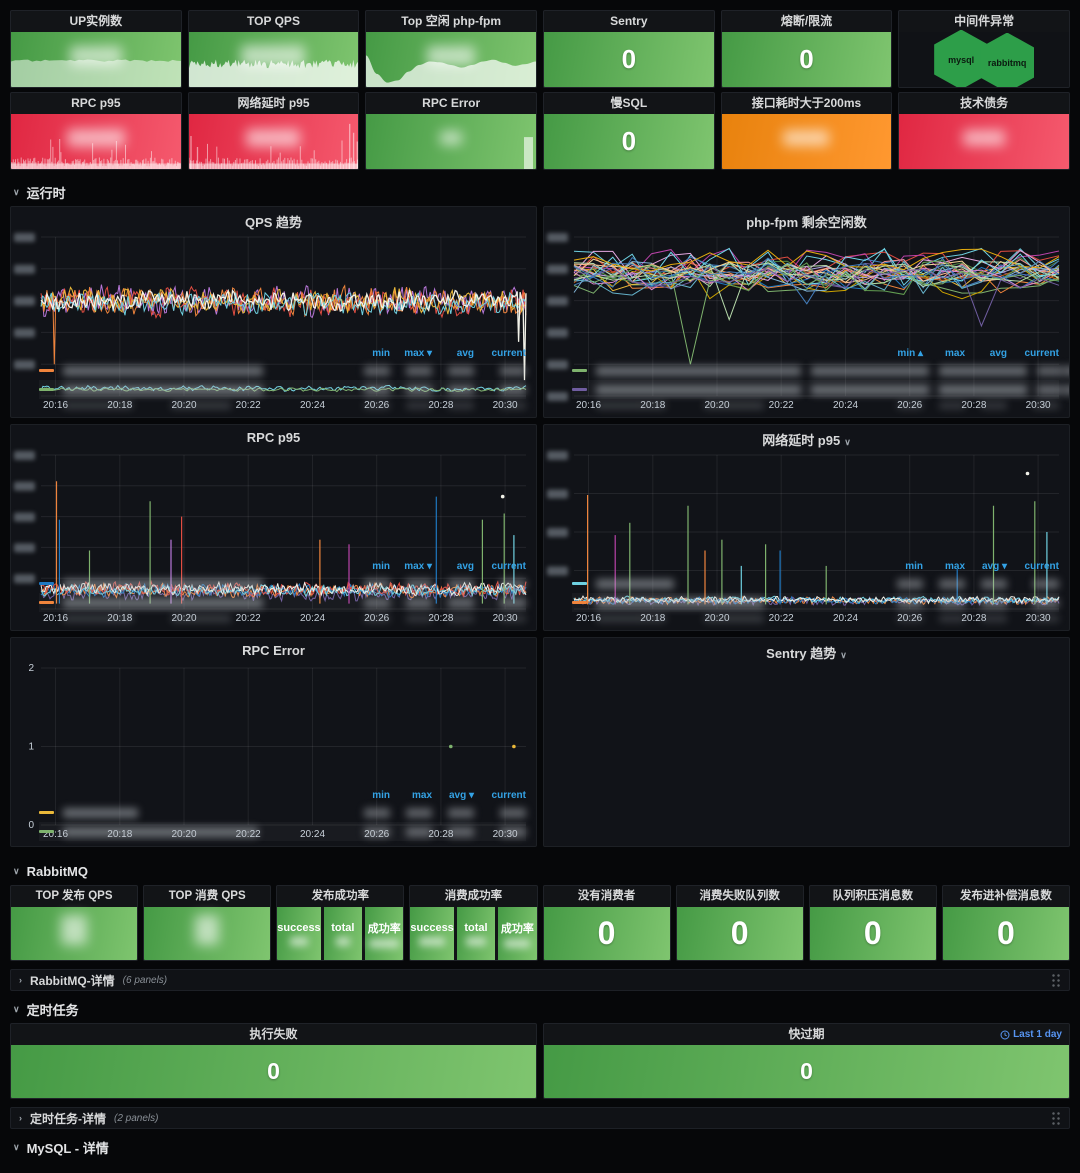 This screenshot has height=1173, width=1080. Describe the element at coordinates (340, 896) in the screenshot. I see `panel-title: 发布成功率` at that location.